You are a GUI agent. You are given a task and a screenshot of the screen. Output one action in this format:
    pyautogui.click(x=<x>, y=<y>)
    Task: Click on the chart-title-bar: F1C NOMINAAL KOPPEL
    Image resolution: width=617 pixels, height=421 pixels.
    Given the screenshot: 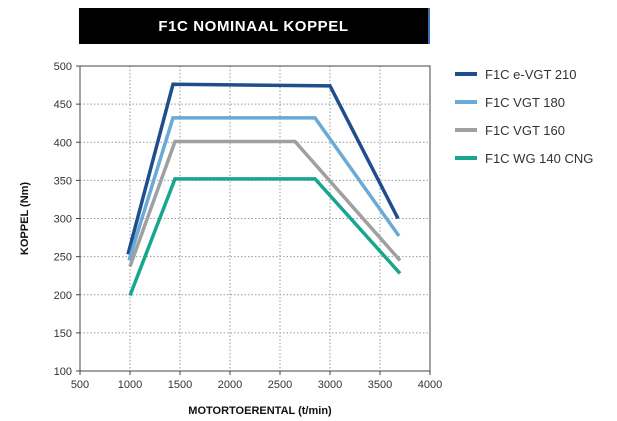 What is the action you would take?
    pyautogui.click(x=253, y=26)
    